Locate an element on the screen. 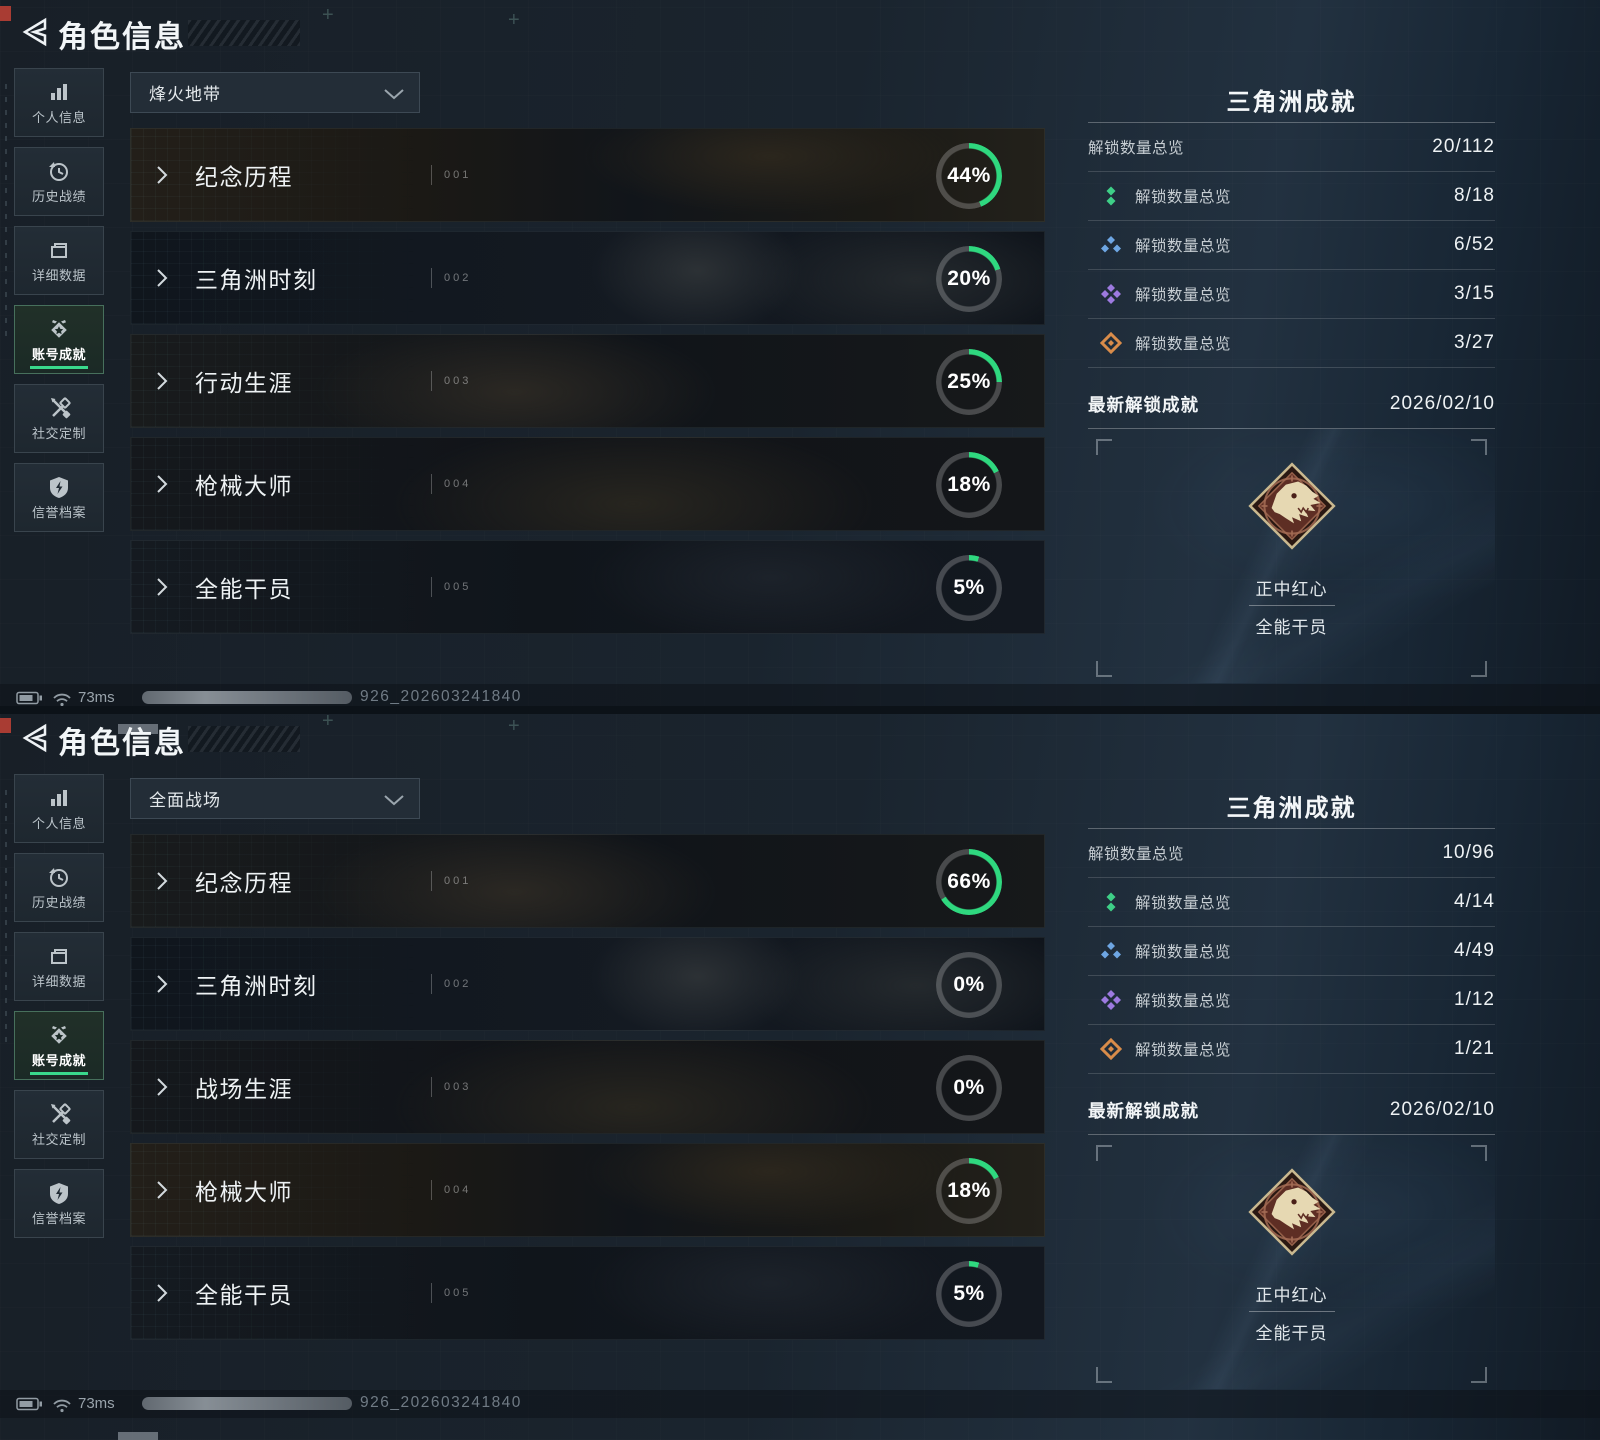 The image size is (1600, 1440). sidebar-item-label: 个人信息 is located at coordinates (58, 117).